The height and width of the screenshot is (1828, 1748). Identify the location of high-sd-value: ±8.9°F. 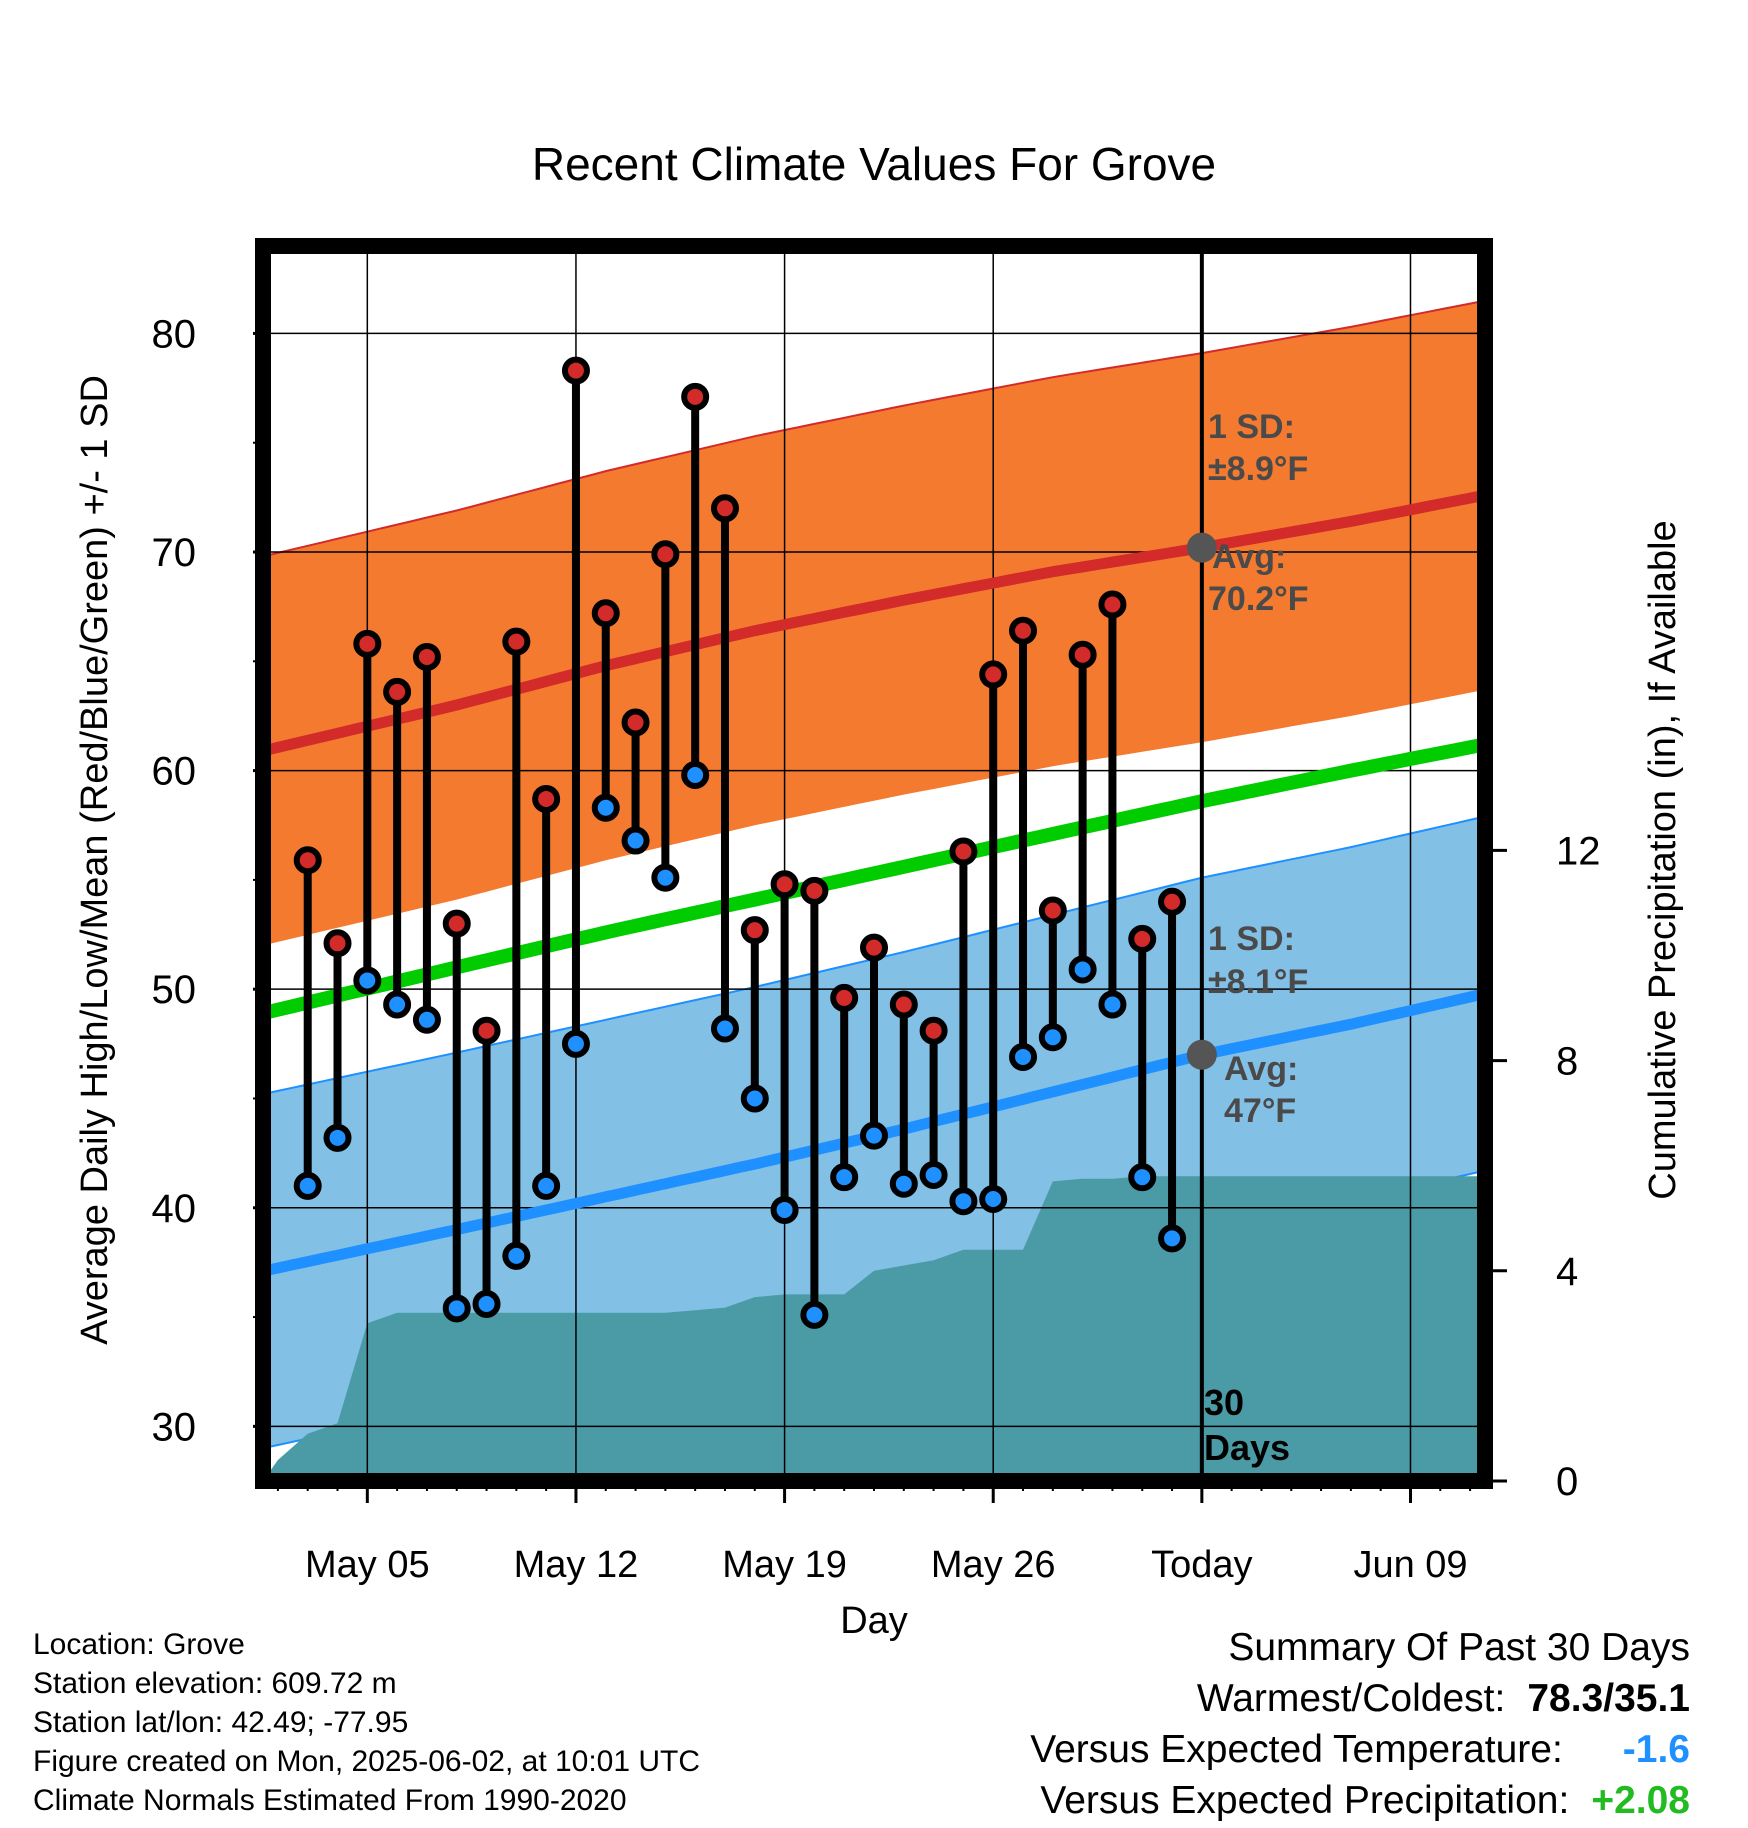
(1258, 469).